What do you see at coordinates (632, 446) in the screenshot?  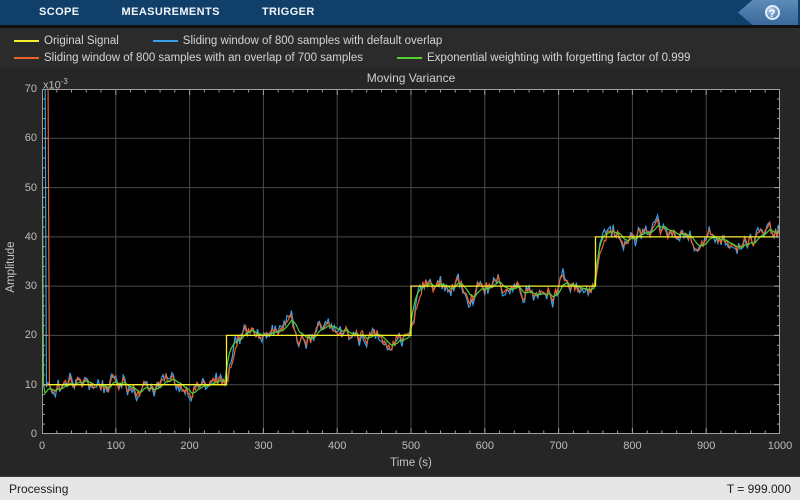 I see `x-tick-label: 800` at bounding box center [632, 446].